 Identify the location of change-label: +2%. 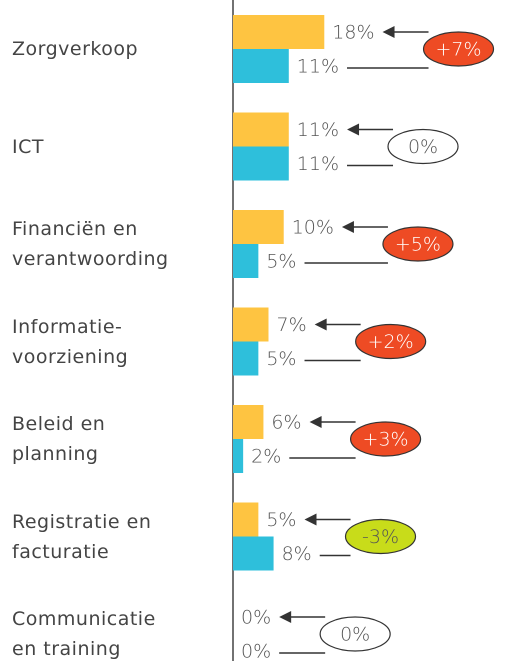
(391, 342).